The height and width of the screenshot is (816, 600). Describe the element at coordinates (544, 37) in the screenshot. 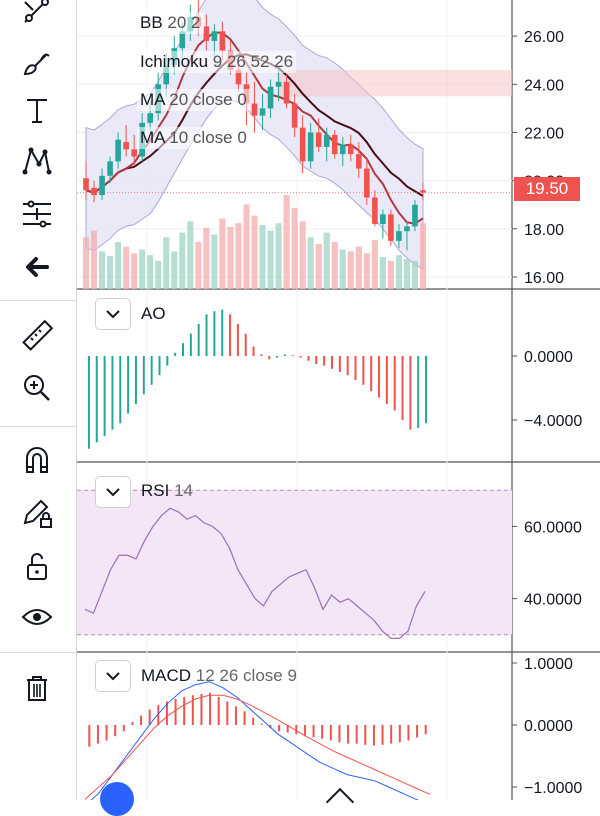

I see `price-tick-label: 26.00` at that location.